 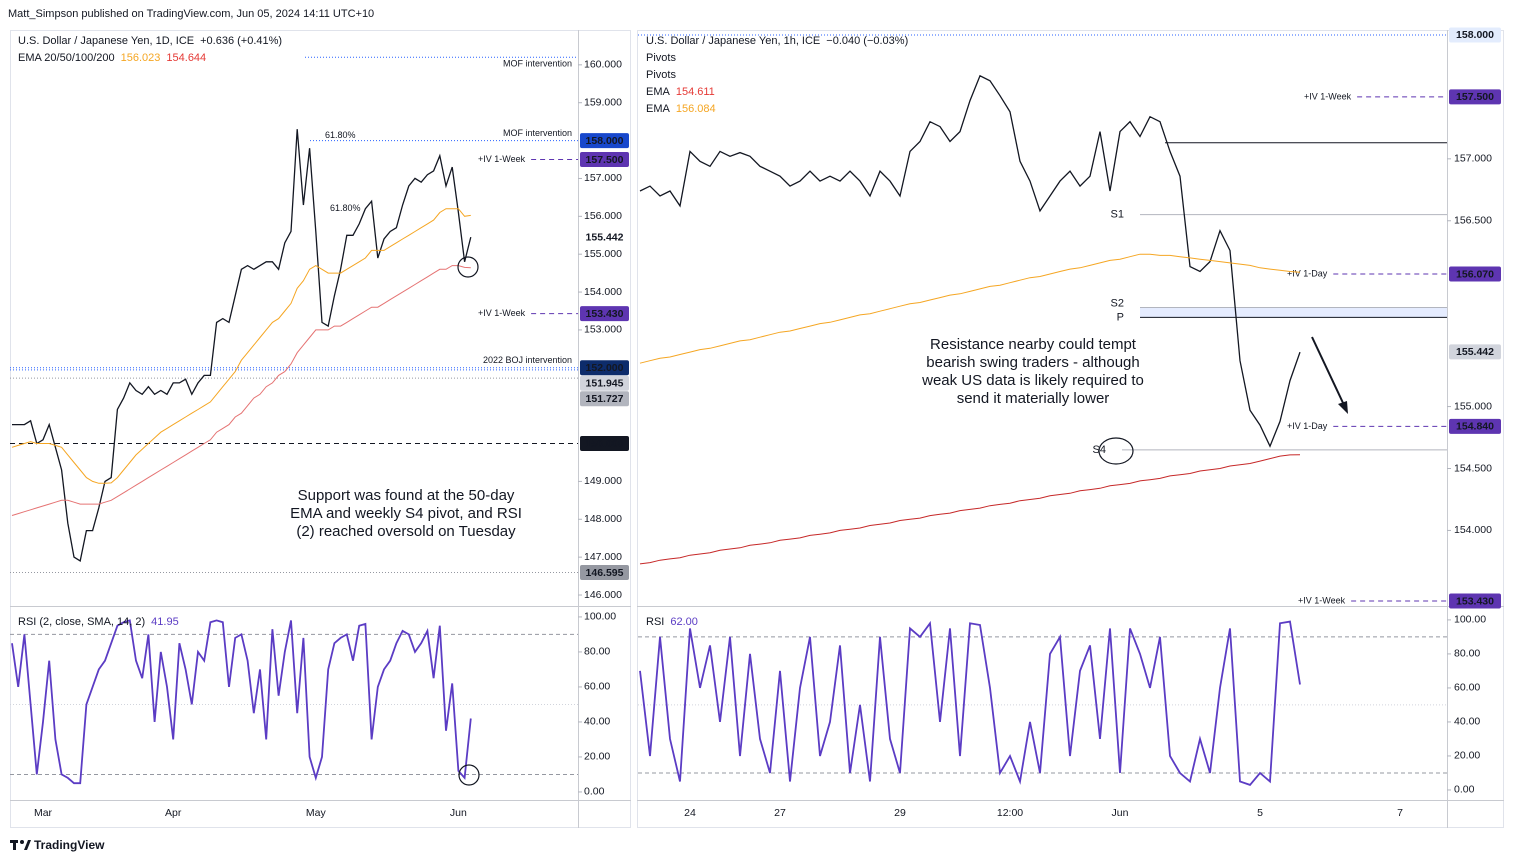 I want to click on x-tick-label: 29, so click(x=900, y=813).